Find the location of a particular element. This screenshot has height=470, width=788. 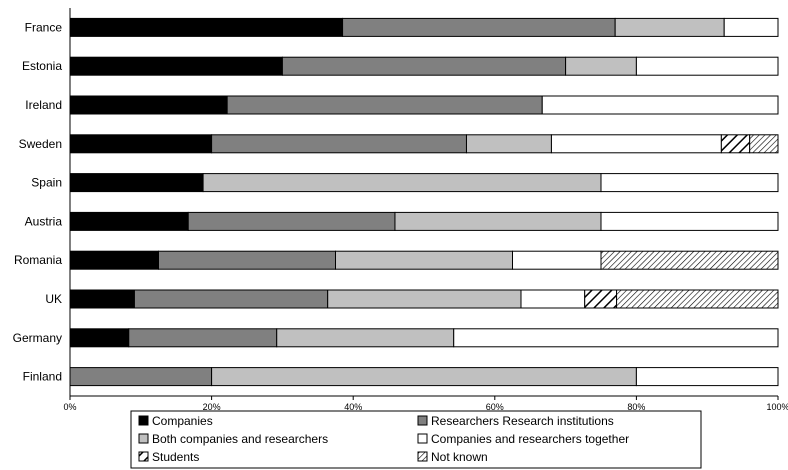

bar-uk-researchers-research-institutions is located at coordinates (231, 299).